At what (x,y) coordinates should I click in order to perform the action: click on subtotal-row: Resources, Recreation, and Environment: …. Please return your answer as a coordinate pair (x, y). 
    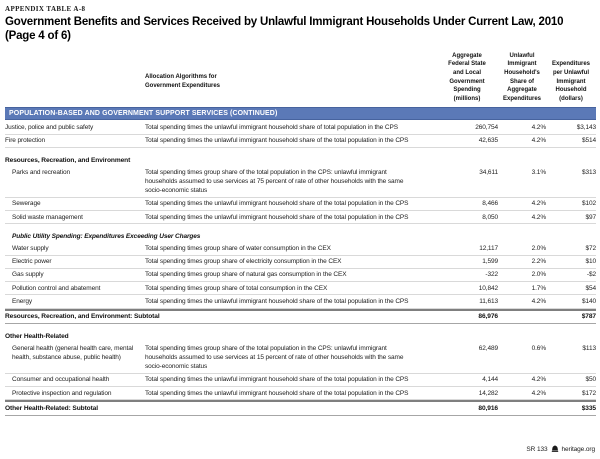
    Looking at the image, I should click on (300, 316).